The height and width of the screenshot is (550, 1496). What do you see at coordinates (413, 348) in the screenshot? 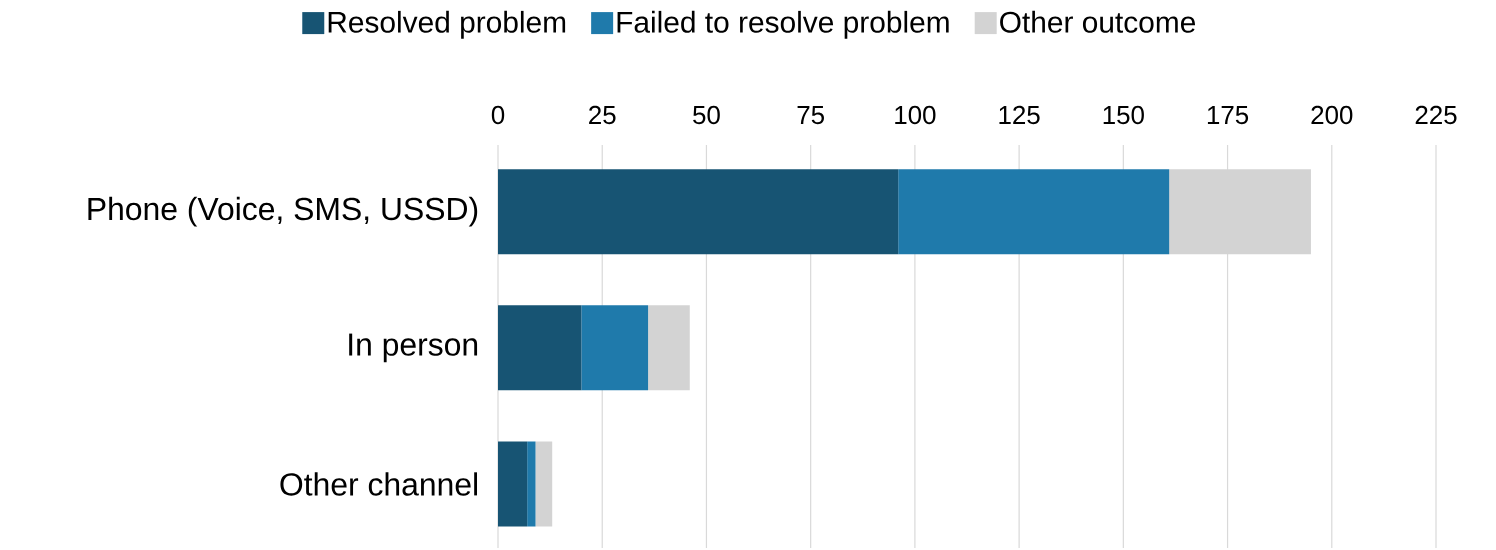
I see `y-tick-label: In person` at bounding box center [413, 348].